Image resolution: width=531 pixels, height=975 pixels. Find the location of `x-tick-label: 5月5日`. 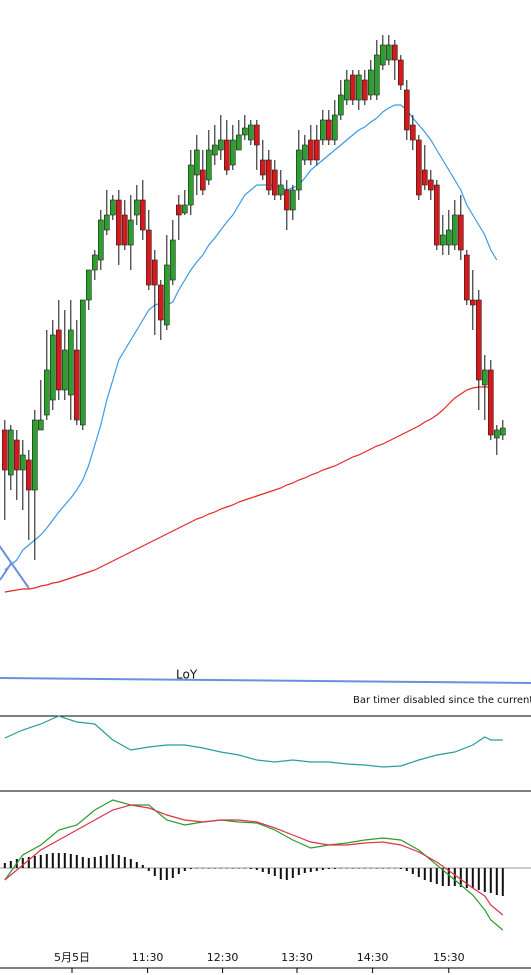

x-tick-label: 5月5日 is located at coordinates (72, 957).